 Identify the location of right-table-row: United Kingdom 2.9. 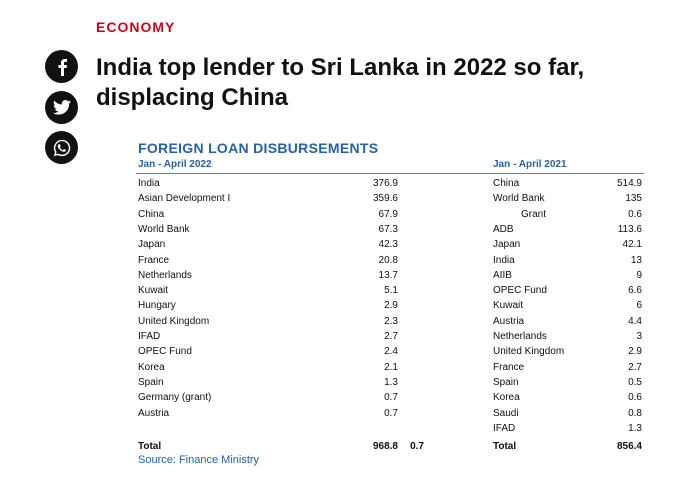
(567, 351).